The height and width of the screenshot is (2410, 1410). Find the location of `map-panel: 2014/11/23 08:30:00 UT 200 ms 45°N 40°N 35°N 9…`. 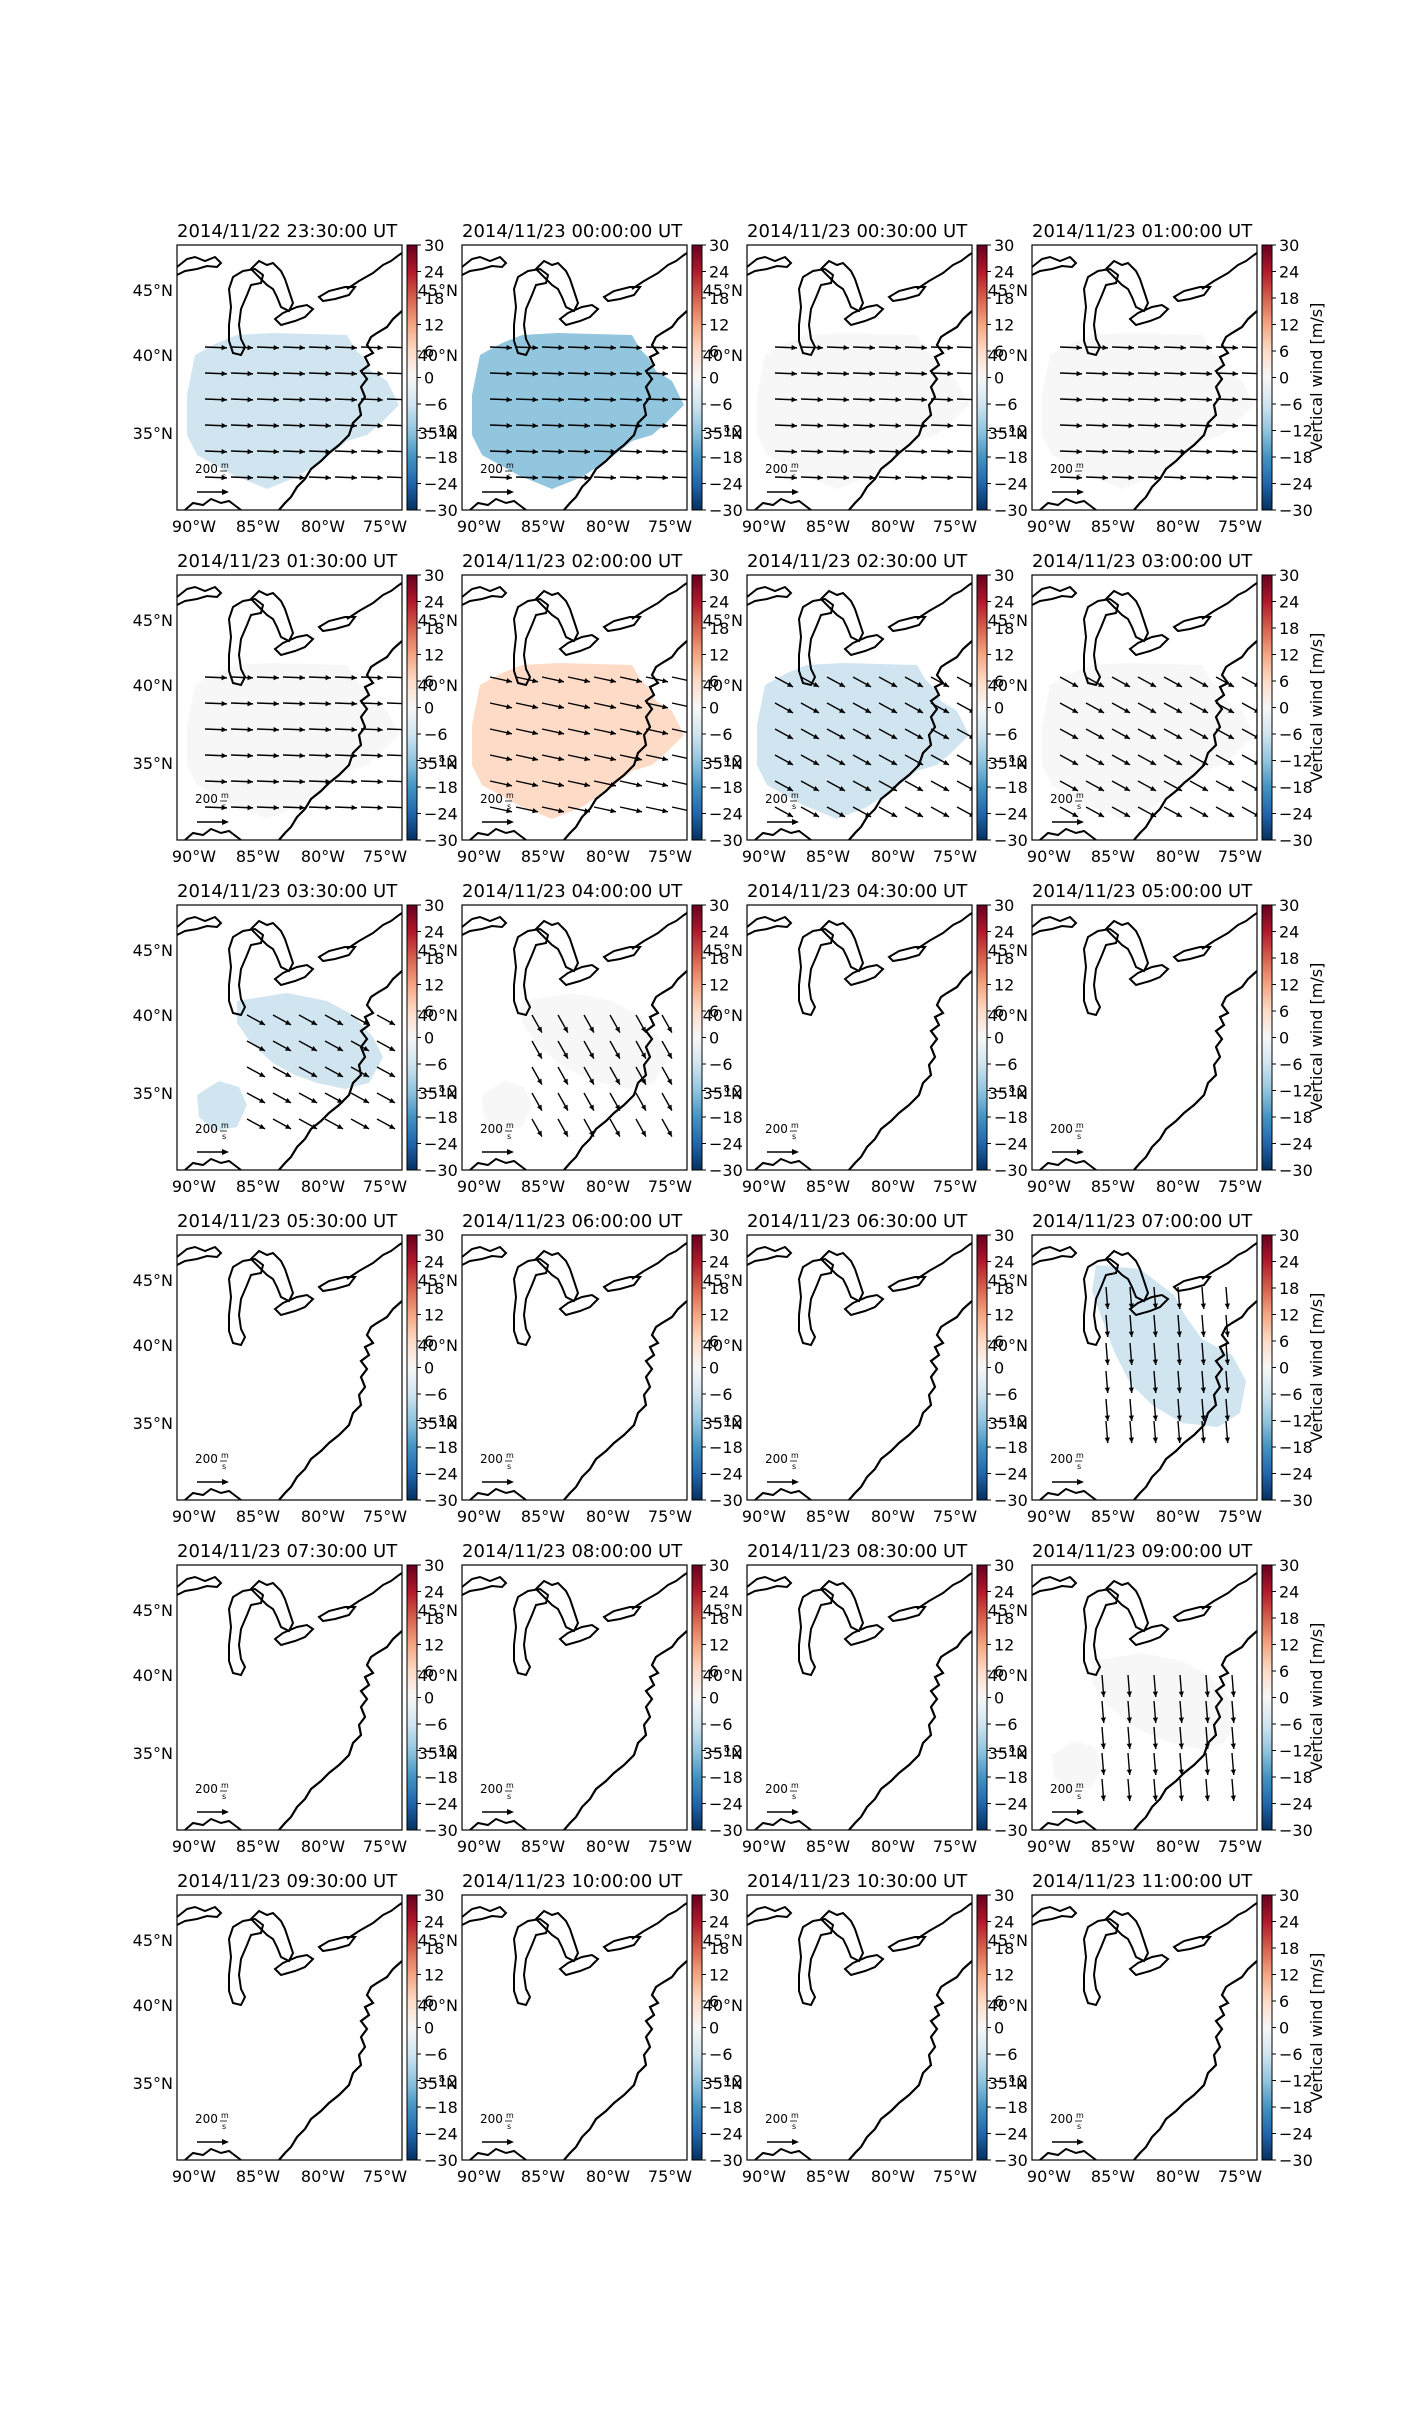

map-panel: 2014/11/23 08:30:00 UT 200 ms 45°N 40°N 35°N 9… is located at coordinates (865, 1698).